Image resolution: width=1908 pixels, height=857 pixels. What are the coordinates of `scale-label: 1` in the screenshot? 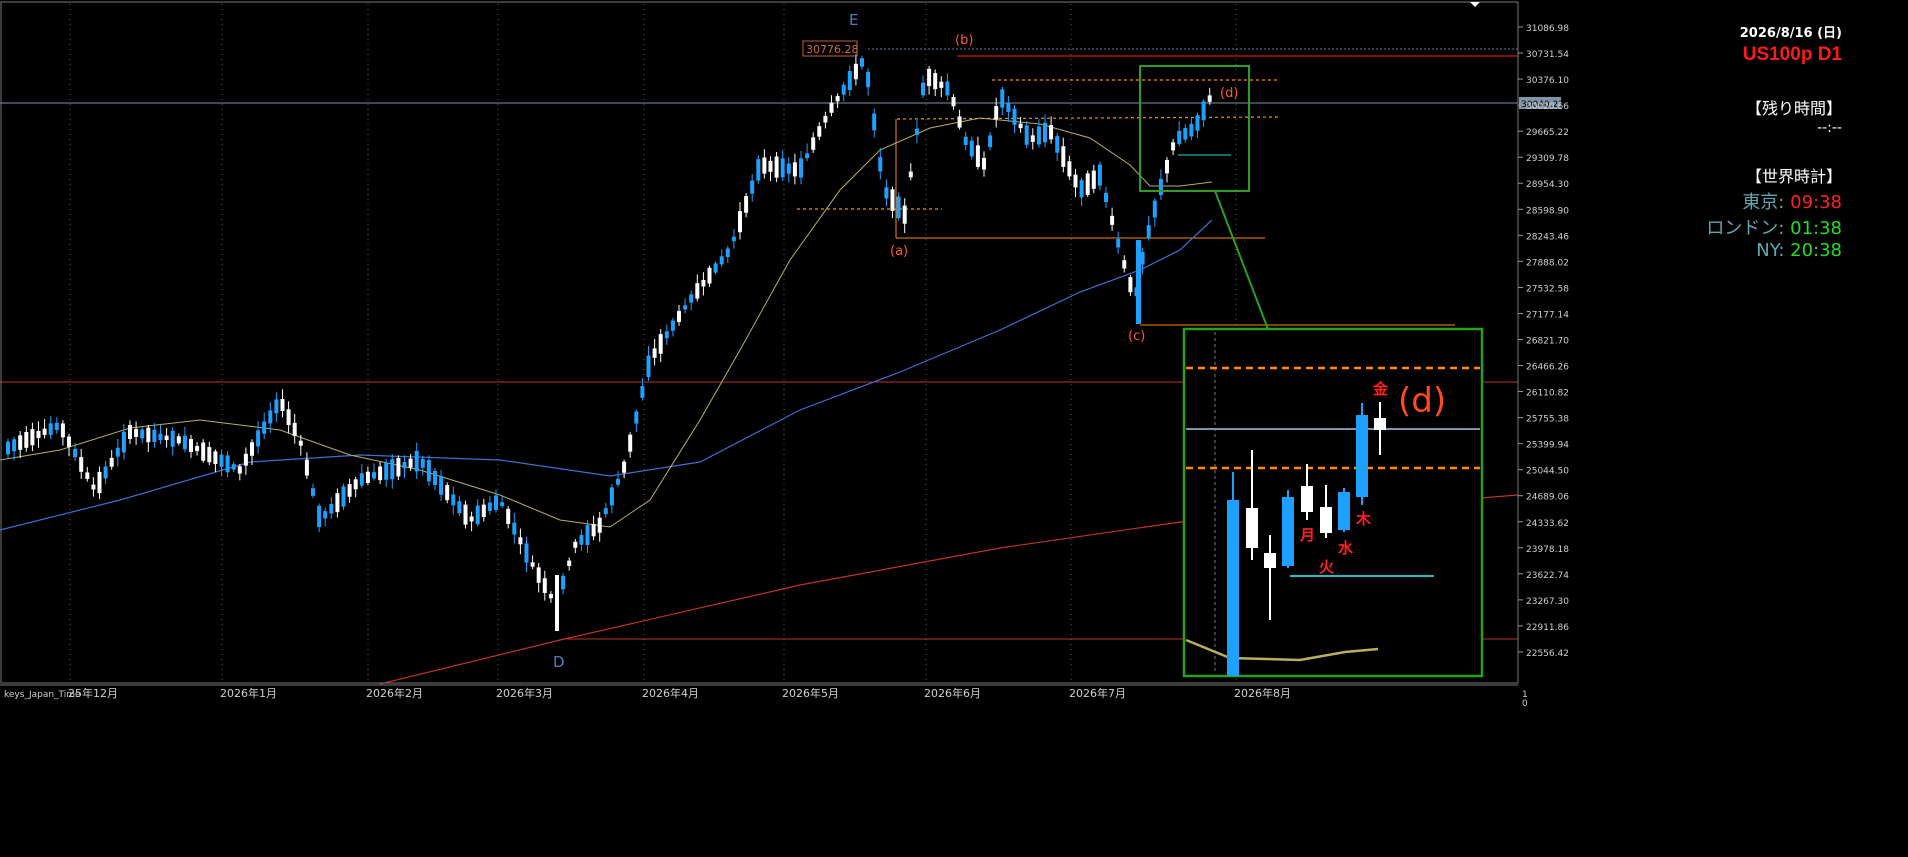 It's located at (1525, 695).